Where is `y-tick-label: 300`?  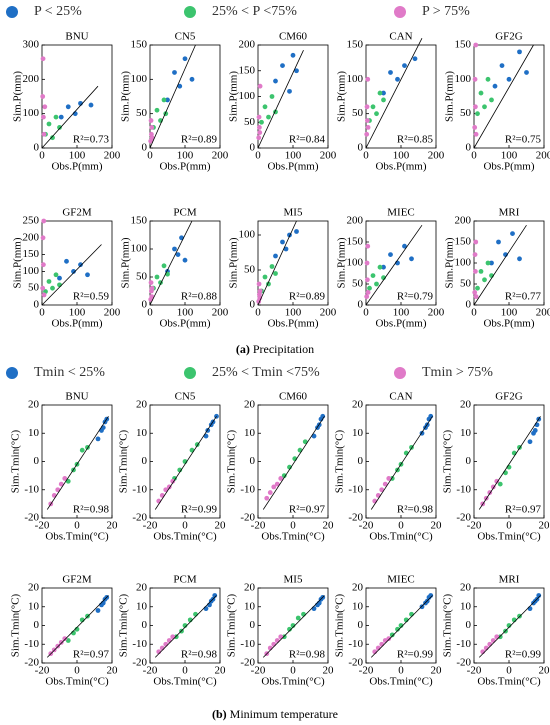 y-tick-label: 300 is located at coordinates (31, 45).